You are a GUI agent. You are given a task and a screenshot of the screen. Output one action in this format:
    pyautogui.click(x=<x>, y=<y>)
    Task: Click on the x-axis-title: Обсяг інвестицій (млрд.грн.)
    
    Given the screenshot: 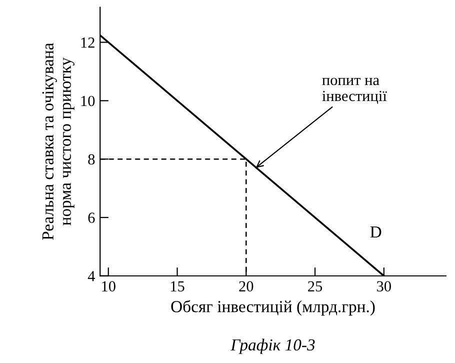 What is the action you would take?
    pyautogui.click(x=273, y=308)
    